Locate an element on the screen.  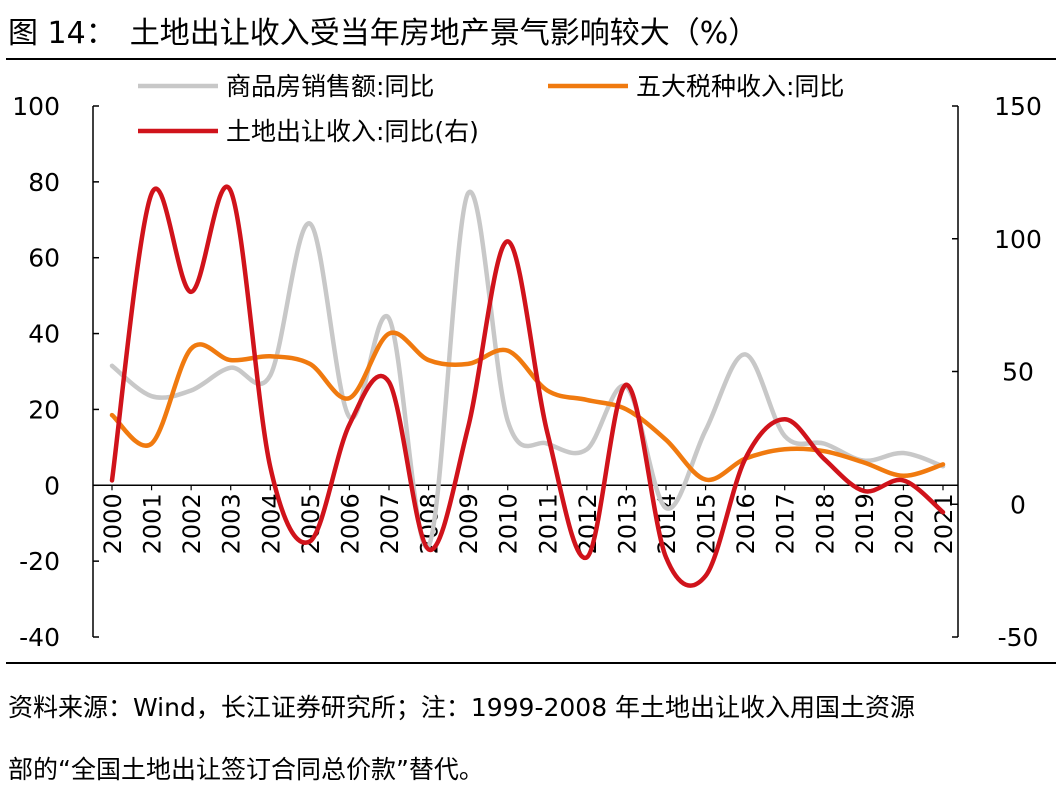
legend-label-2: 五大税种收入:同比 is located at coordinates (740, 86).